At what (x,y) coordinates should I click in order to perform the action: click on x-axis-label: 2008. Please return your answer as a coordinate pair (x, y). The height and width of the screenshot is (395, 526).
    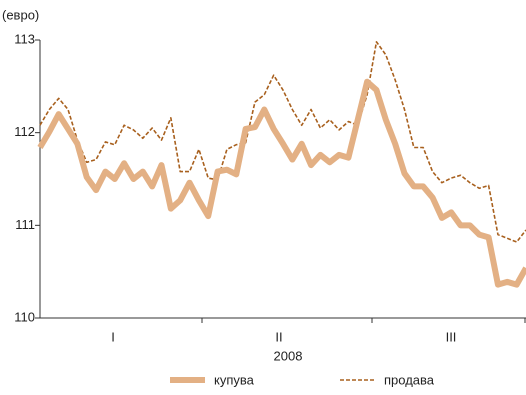
    Looking at the image, I should click on (288, 355).